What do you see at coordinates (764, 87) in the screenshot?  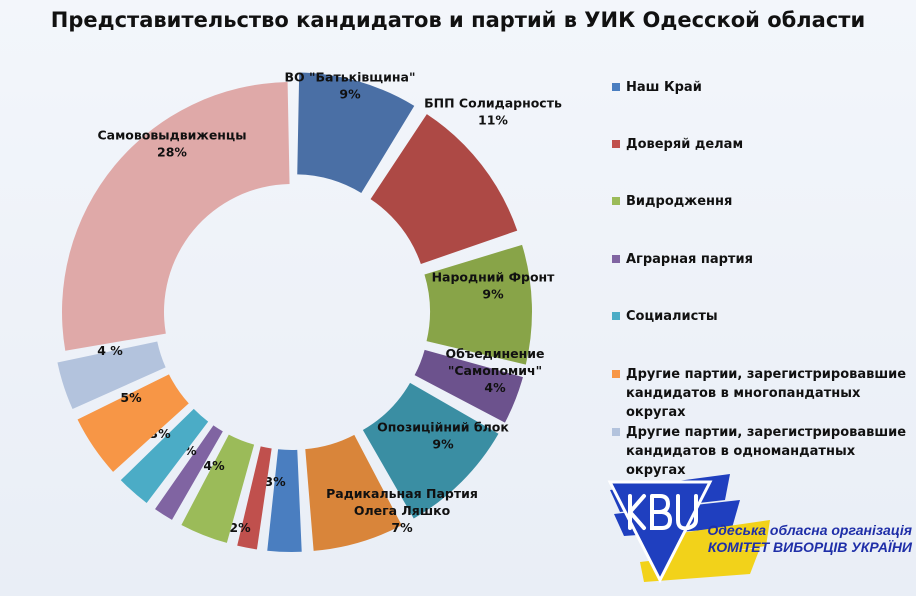 I see `legend-item-0: Наш Край` at bounding box center [764, 87].